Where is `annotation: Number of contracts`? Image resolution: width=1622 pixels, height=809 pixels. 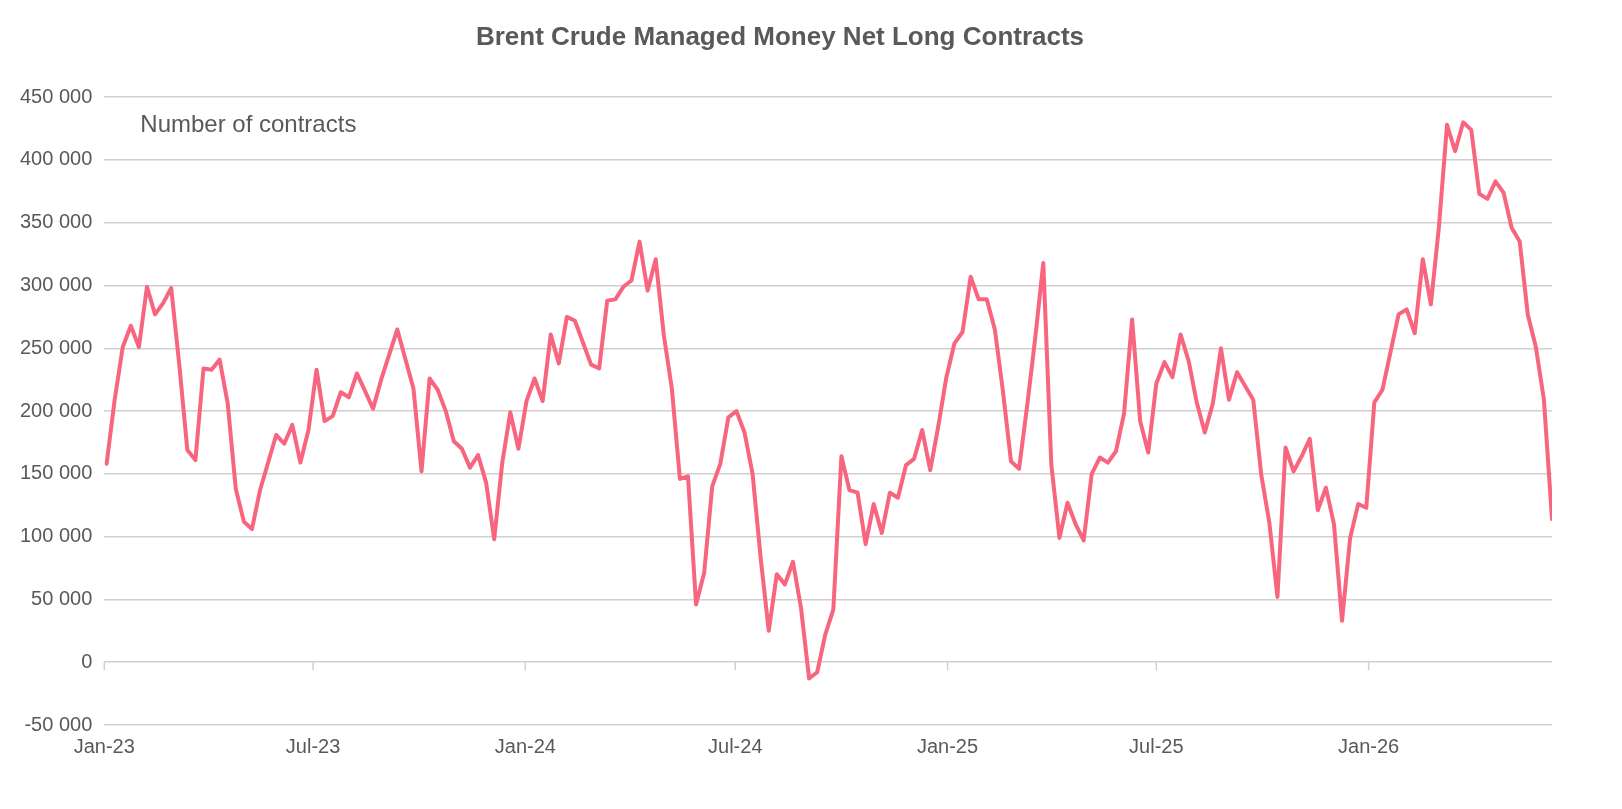 annotation: Number of contracts is located at coordinates (248, 123).